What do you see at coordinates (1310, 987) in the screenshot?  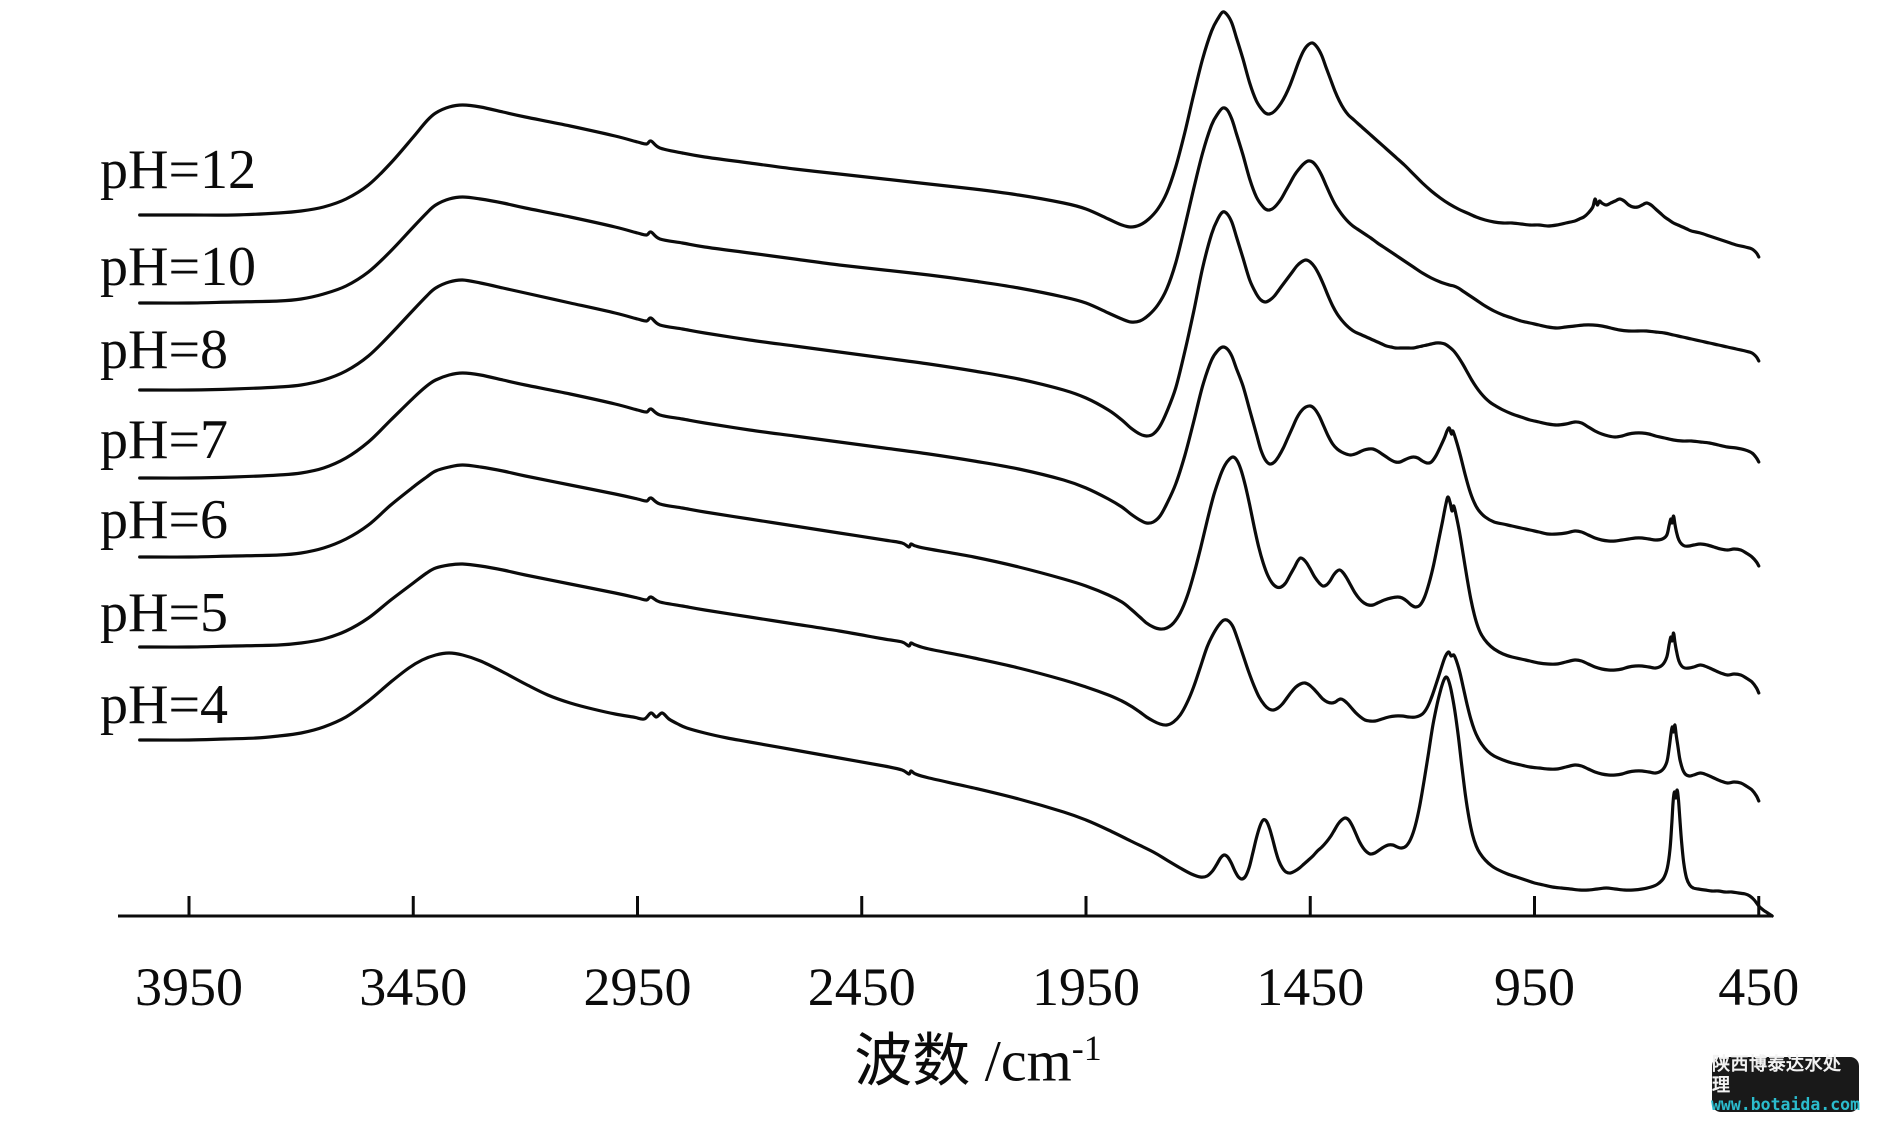 I see `x-axis-tick-label: 1450` at bounding box center [1310, 987].